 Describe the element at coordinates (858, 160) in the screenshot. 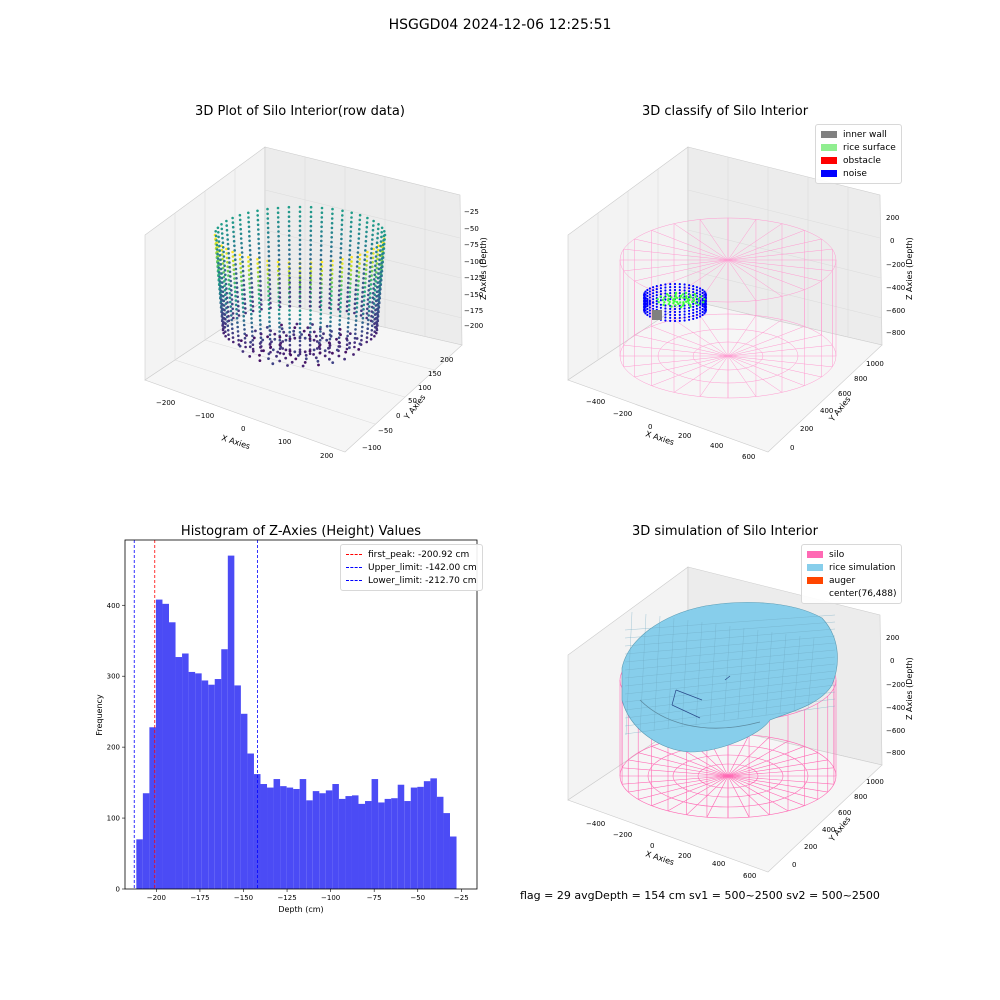

I see `legend-entry: obstacle` at that location.